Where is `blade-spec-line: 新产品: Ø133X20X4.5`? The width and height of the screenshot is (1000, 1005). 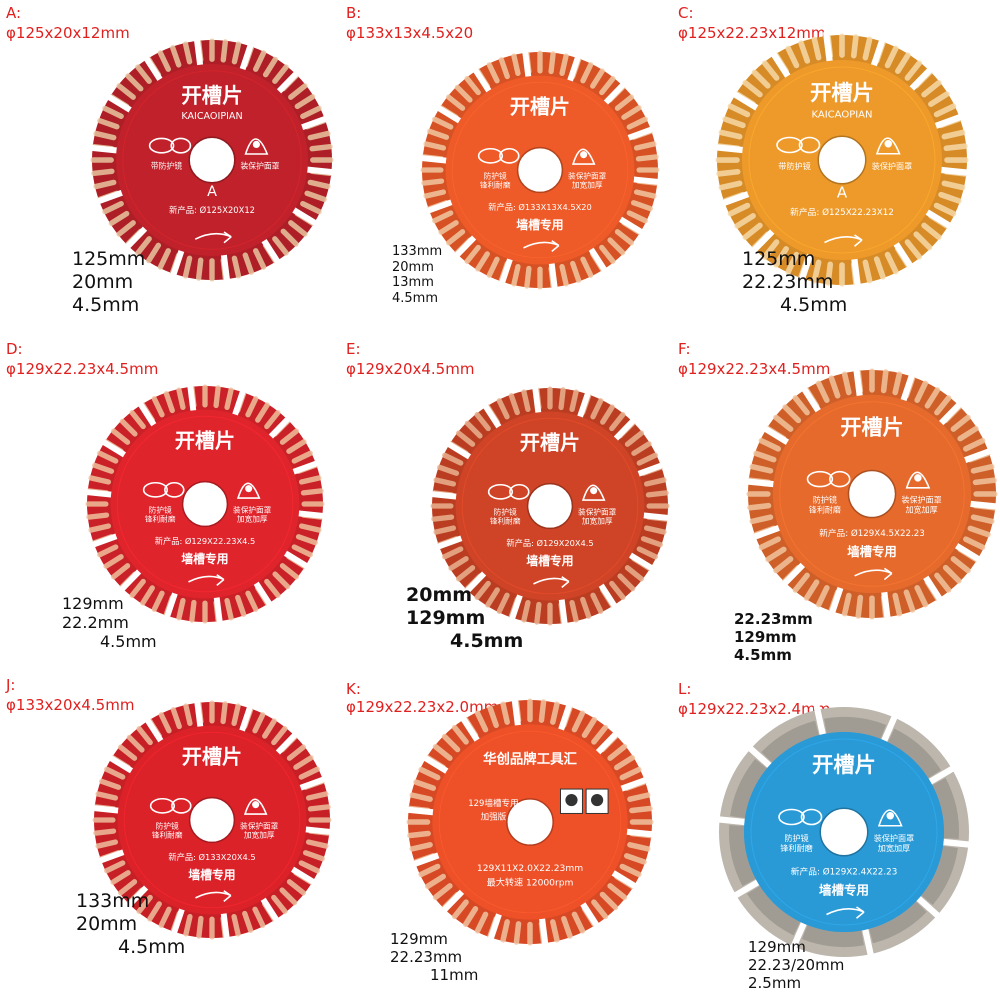
blade-spec-line: 新产品: Ø133X20X4.5 is located at coordinates (211, 857).